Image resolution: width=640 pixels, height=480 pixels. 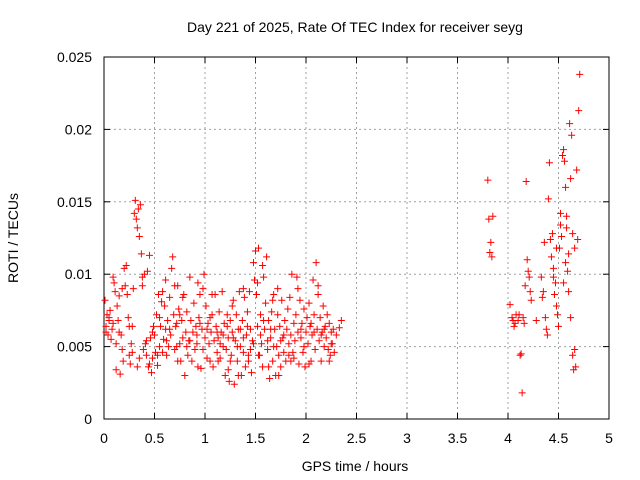 What do you see at coordinates (74, 347) in the screenshot?
I see `y-tick-label: 0.005` at bounding box center [74, 347].